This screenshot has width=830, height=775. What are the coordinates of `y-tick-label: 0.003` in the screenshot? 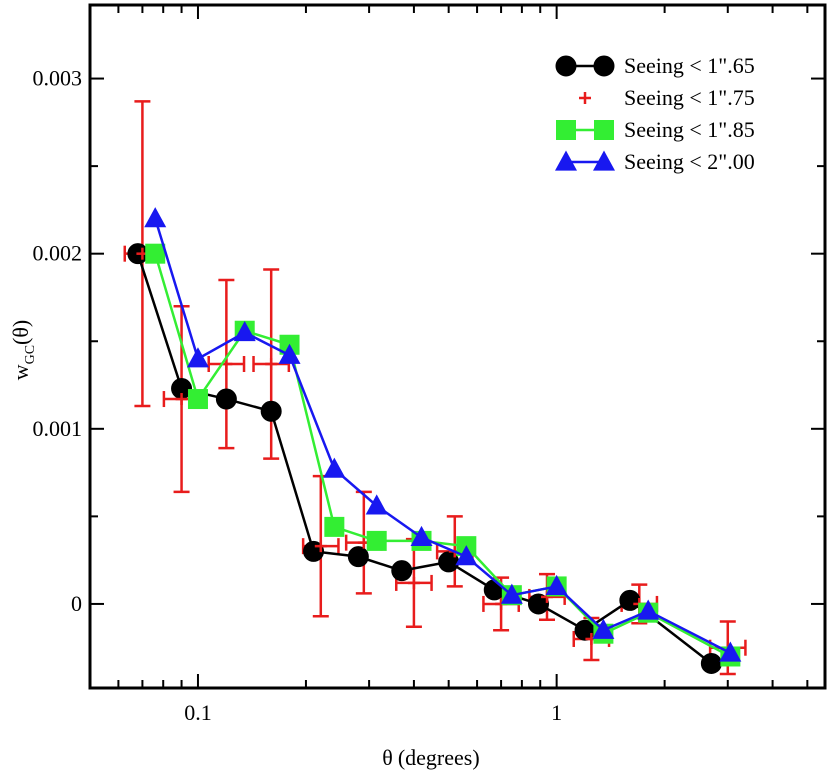 It's located at (58, 78).